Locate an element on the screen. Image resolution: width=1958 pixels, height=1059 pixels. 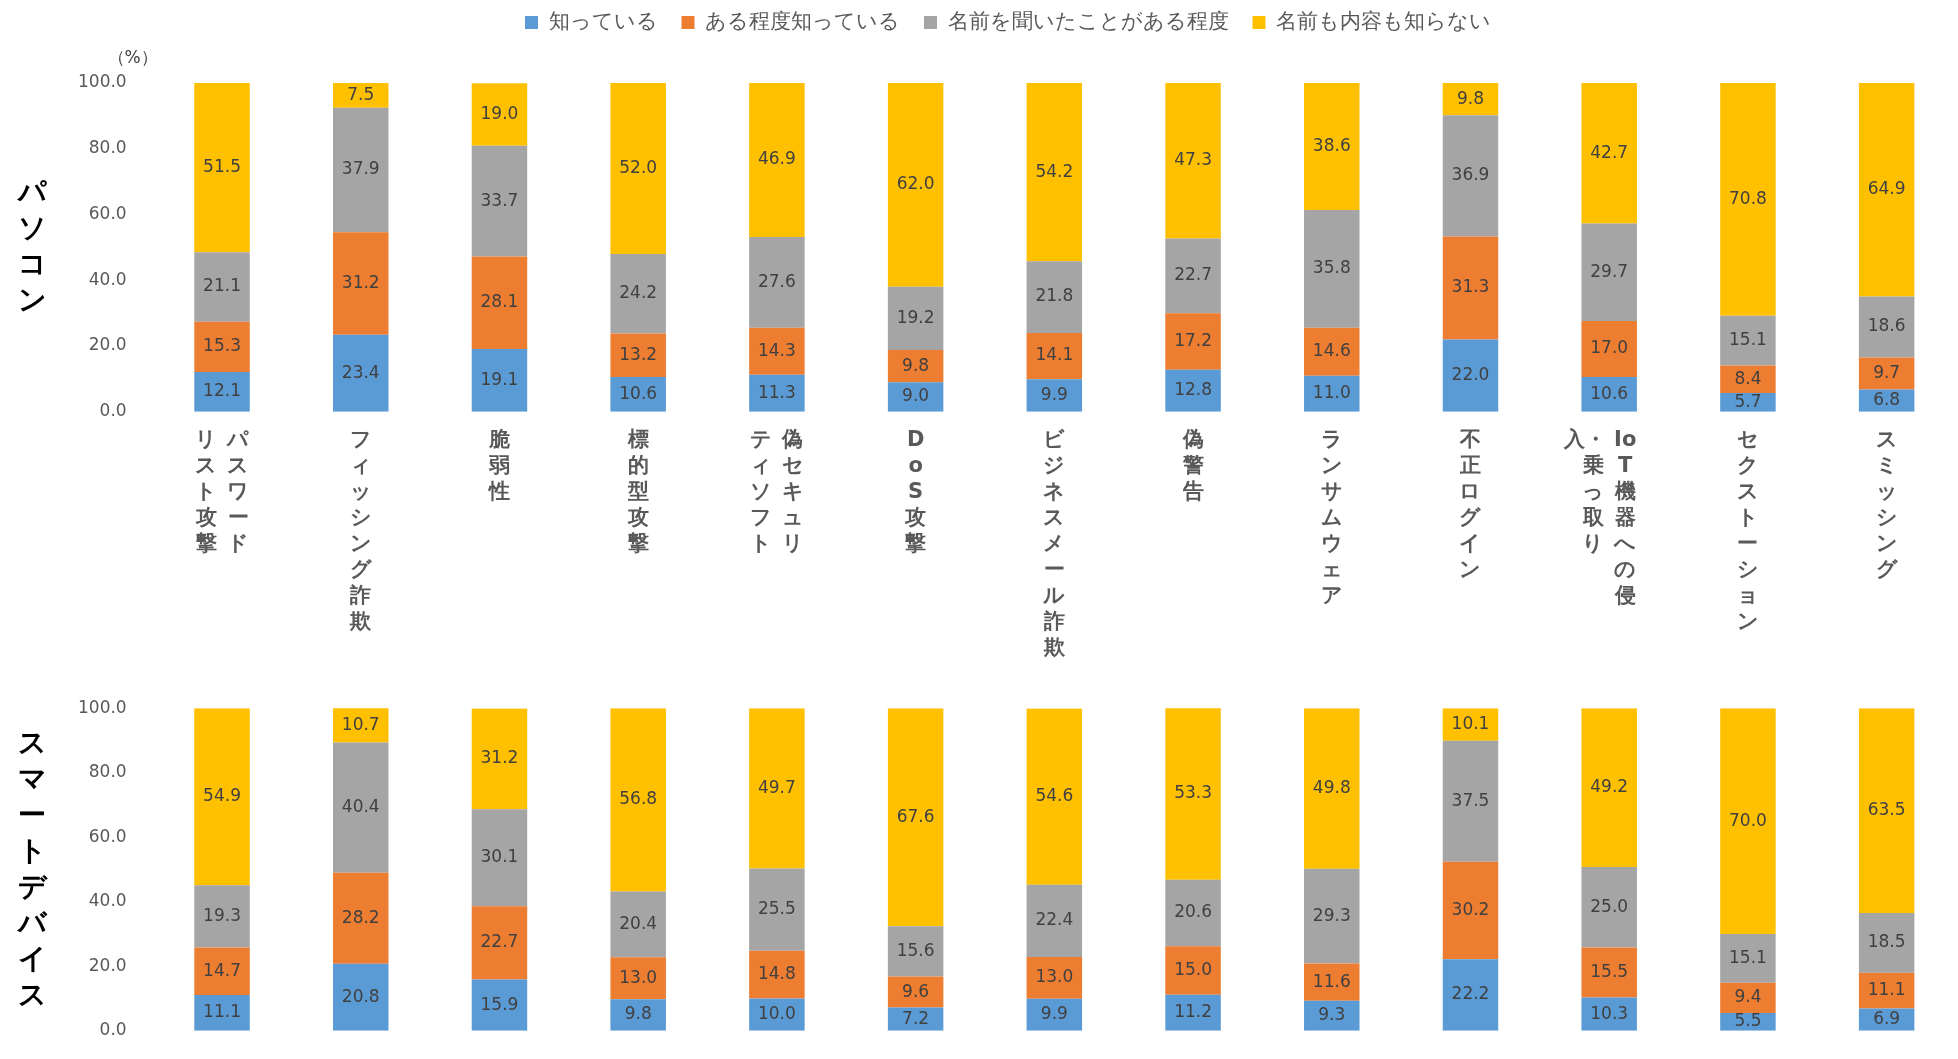
data-label: 5.5 is located at coordinates (1748, 1020).